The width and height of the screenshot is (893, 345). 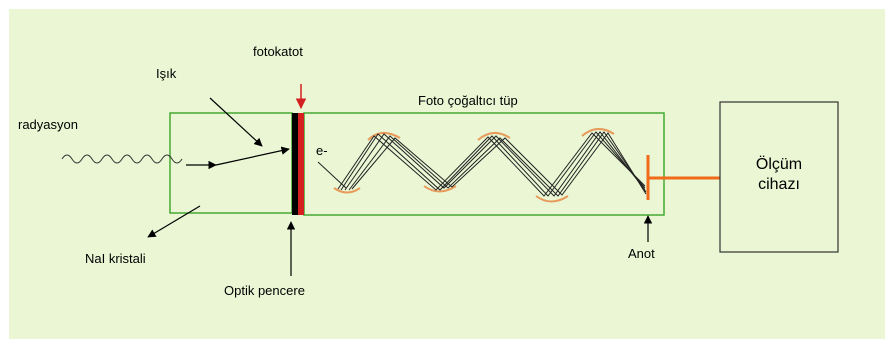 I want to click on light-pointer, so click(x=236, y=122).